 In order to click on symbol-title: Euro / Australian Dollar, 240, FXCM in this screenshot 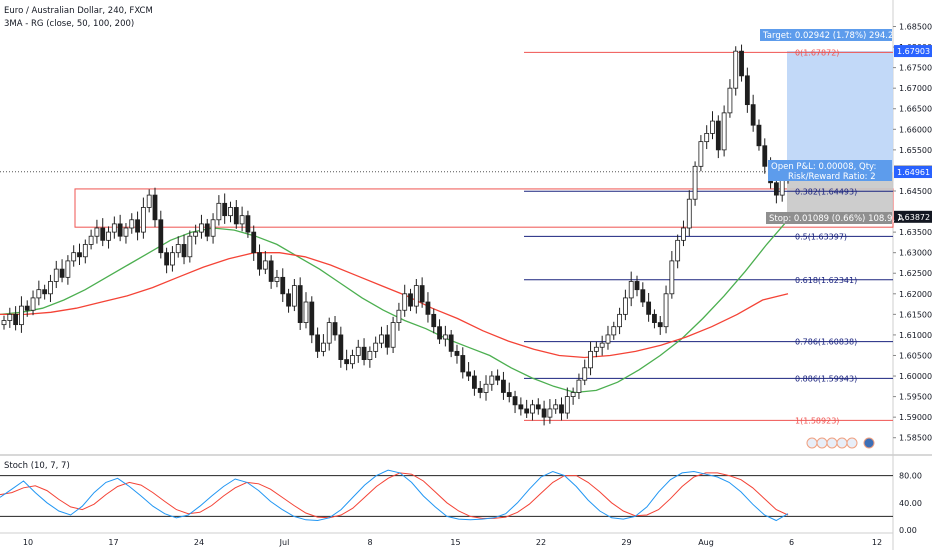, I will do `click(78, 11)`.